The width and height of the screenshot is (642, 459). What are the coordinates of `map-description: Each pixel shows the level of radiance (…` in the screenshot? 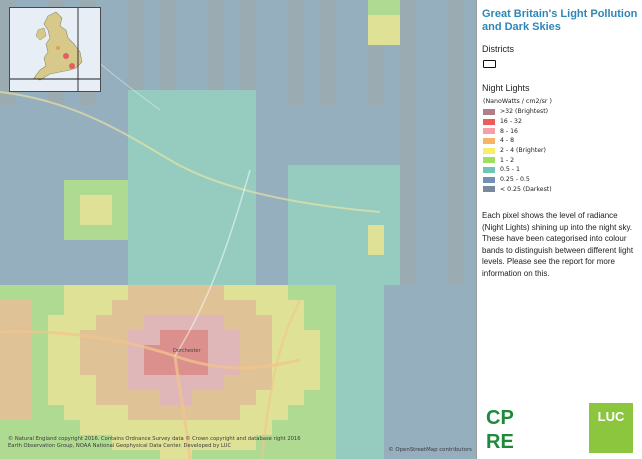 It's located at (558, 244).